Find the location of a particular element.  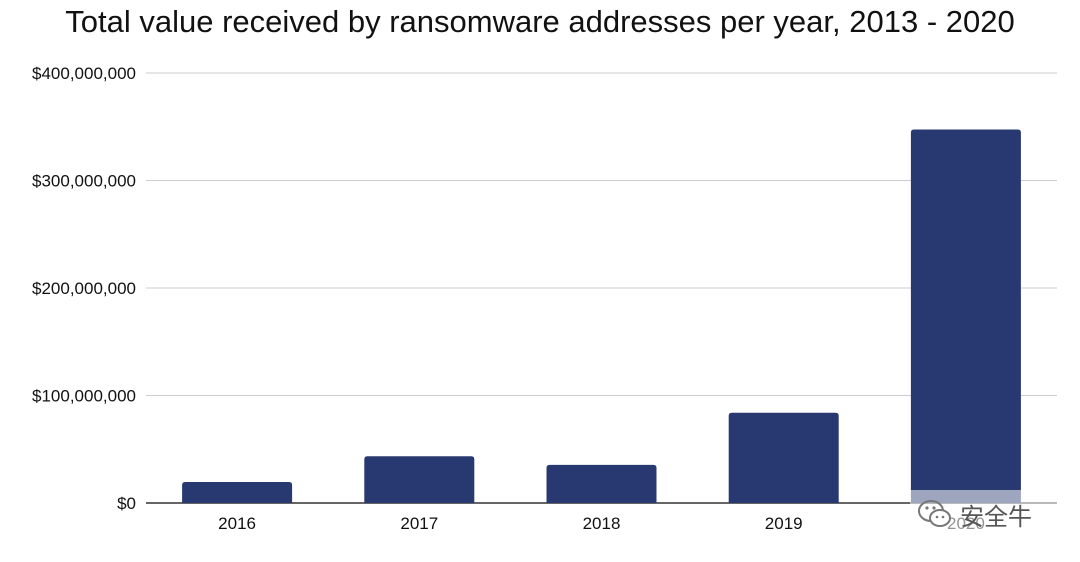

bar-2019 is located at coordinates (783, 457).